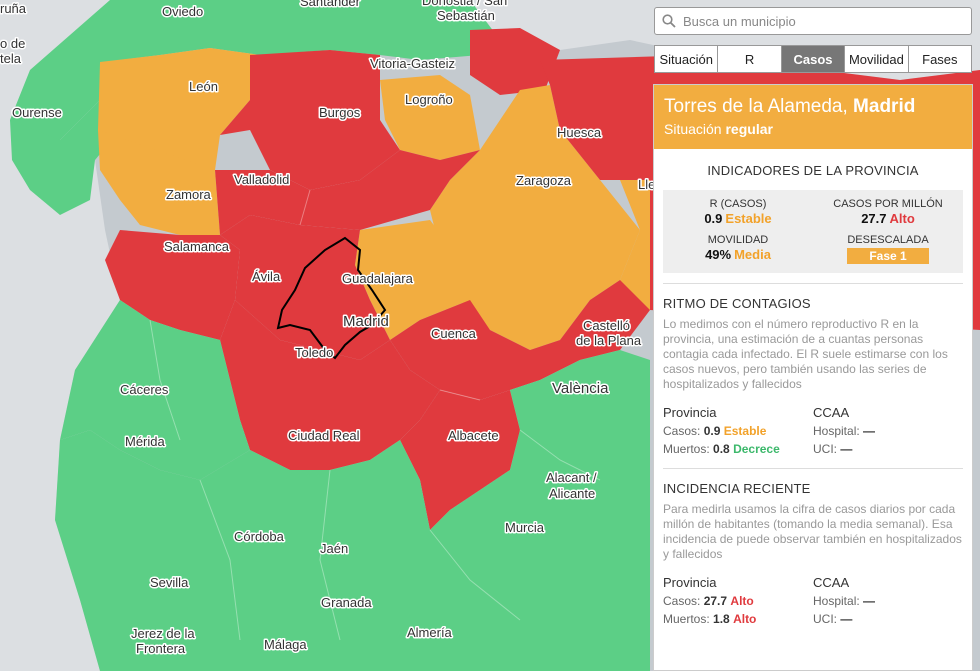 The height and width of the screenshot is (671, 980). I want to click on incidencia-title: INCIDENCIA RECIENTE, so click(737, 488).